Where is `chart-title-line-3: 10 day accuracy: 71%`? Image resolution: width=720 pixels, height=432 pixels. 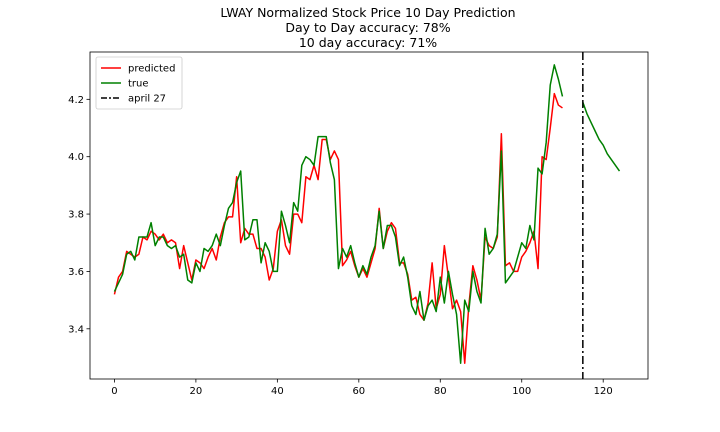
chart-title-line-3: 10 day accuracy: 71% is located at coordinates (368, 42).